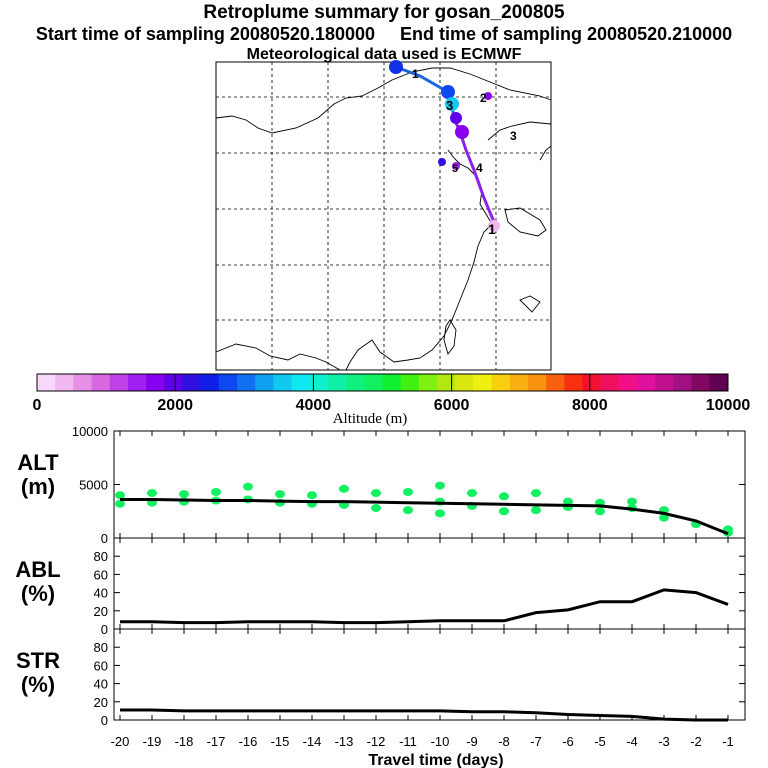 The height and width of the screenshot is (768, 768). Describe the element at coordinates (38, 462) in the screenshot. I see `panel-label: ALT` at that location.